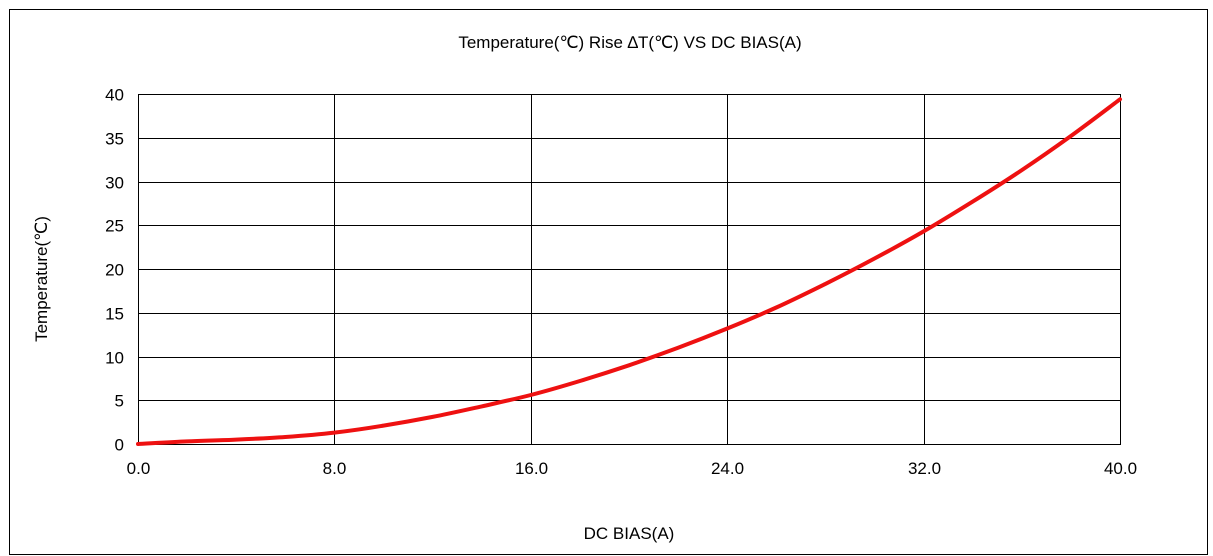 The image size is (1213, 556). I want to click on y-tick-labels: 0 5 10 15 20 25 30 35 40, so click(114, 270).